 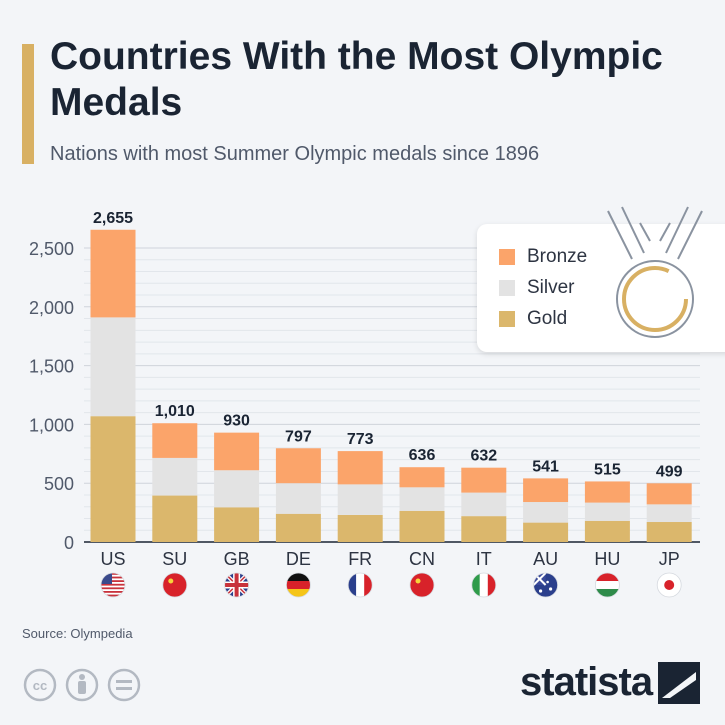 What do you see at coordinates (360, 559) in the screenshot?
I see `x-tick-label: FR` at bounding box center [360, 559].